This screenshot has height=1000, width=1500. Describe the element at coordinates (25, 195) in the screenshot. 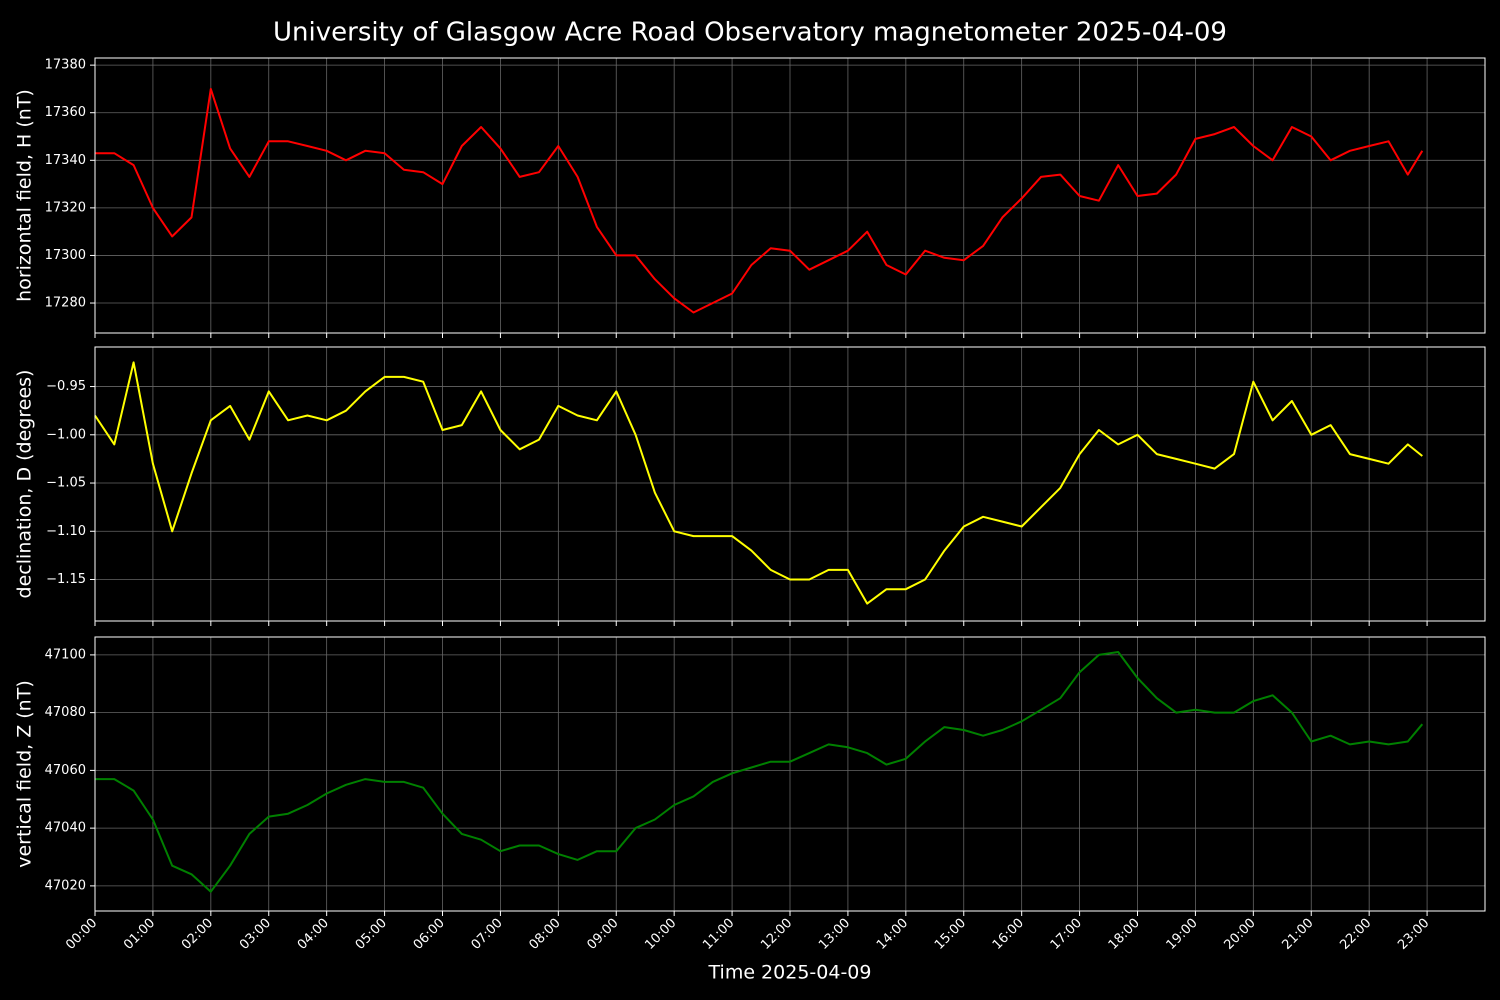

I see `y-axis-title: horizontal field, H (nT)` at that location.